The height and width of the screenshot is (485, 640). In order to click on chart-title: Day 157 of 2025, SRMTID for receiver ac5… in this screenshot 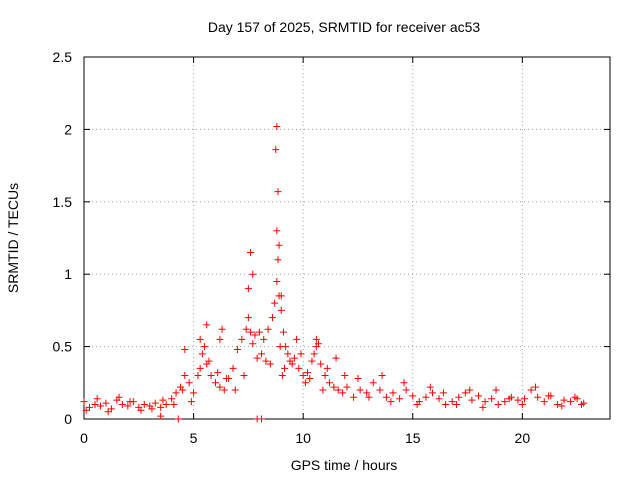, I will do `click(344, 27)`.